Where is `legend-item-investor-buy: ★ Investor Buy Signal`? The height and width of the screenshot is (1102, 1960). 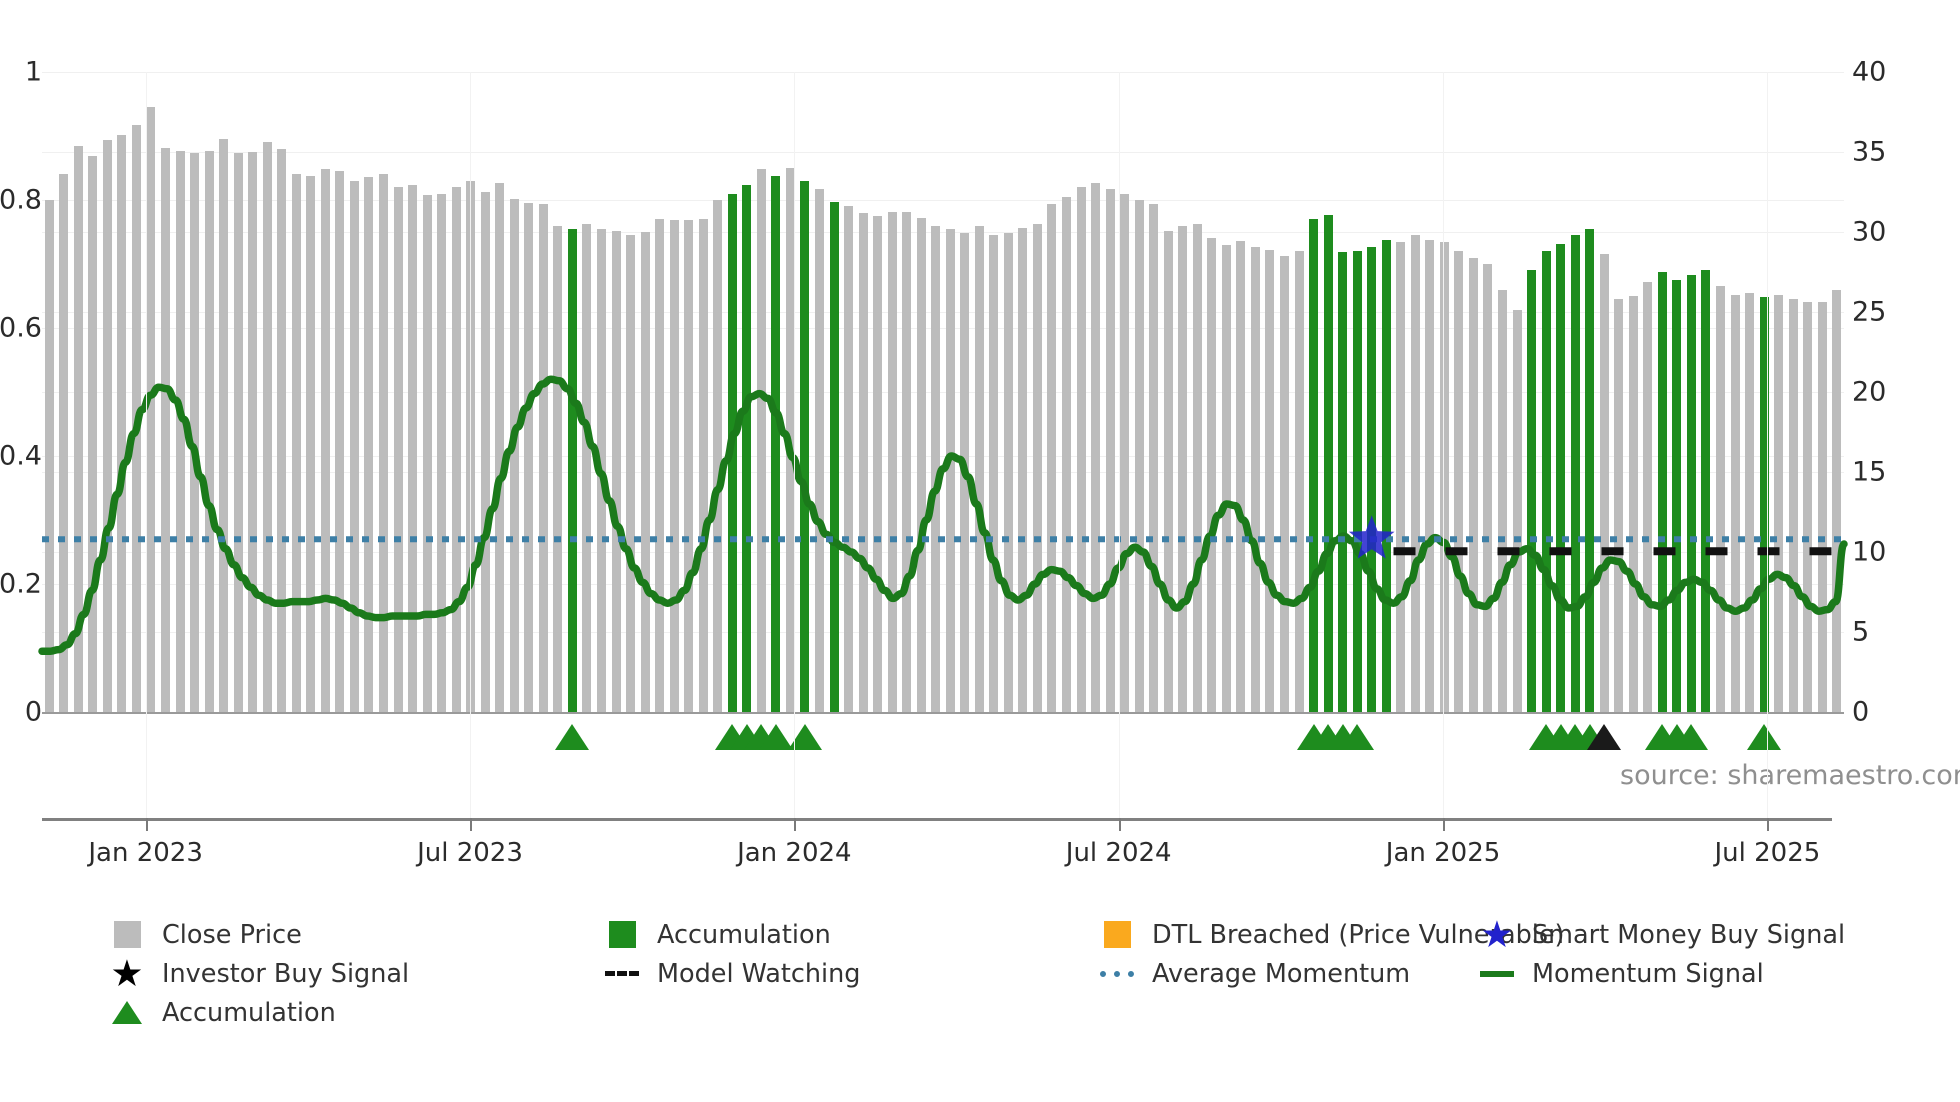 legend-item-investor-buy: ★ Investor Buy Signal is located at coordinates (260, 973).